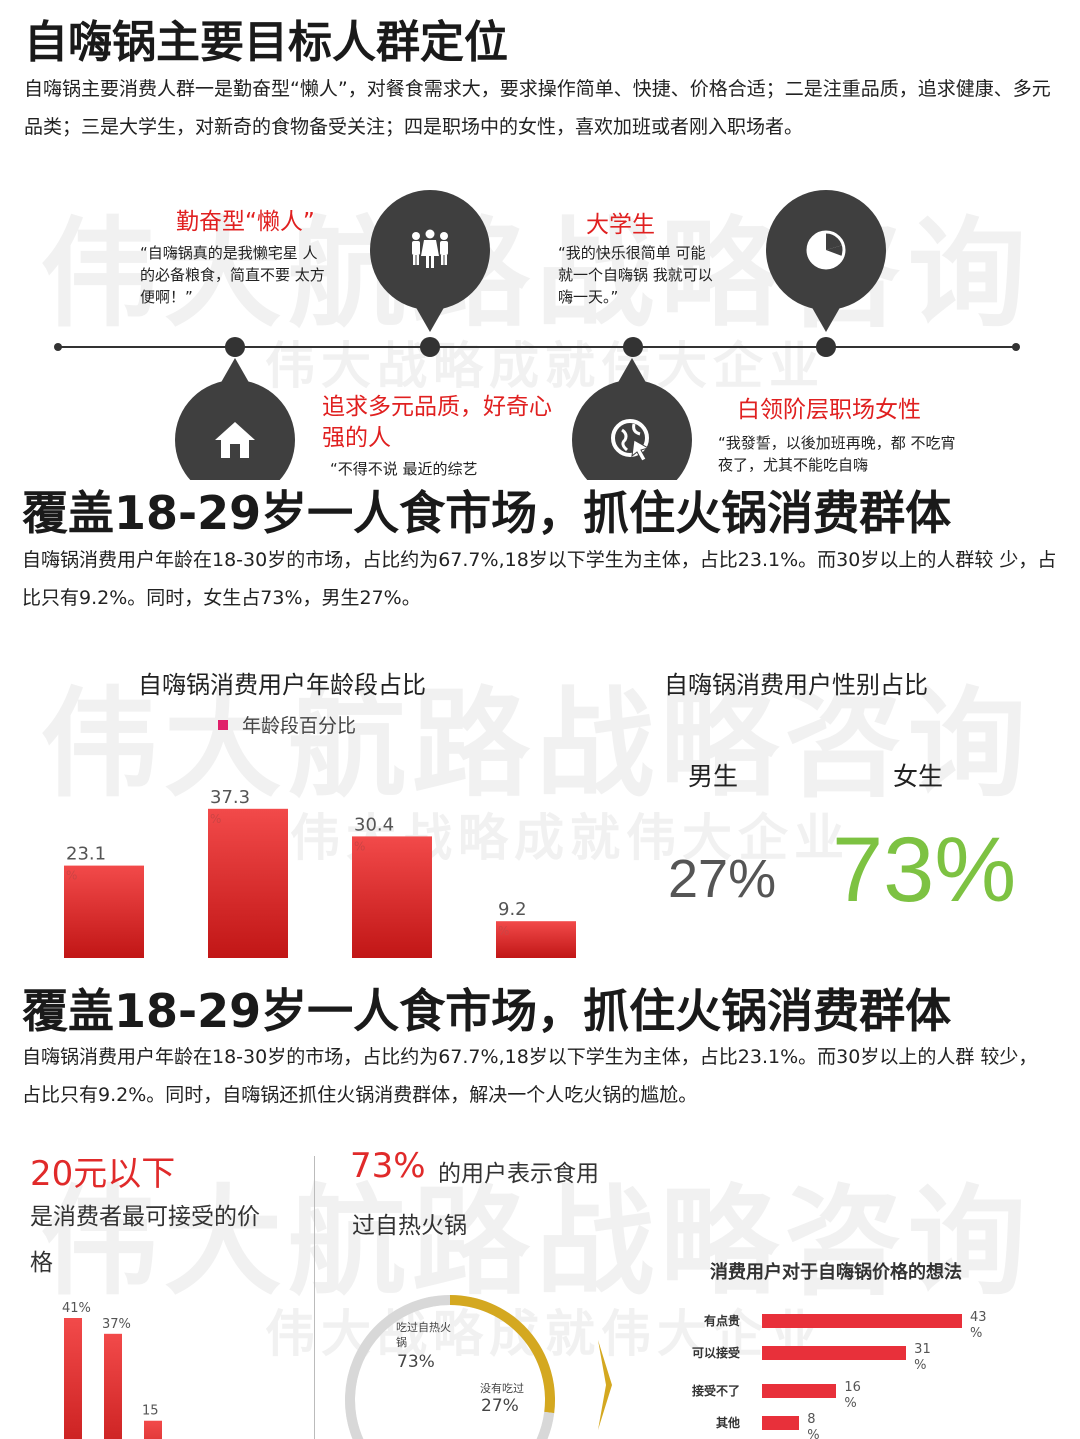 Image resolution: width=1080 pixels, height=1439 pixels. Describe the element at coordinates (475, 1200) in the screenshot. I see `users-text: 的用户表示食用过自热火锅` at that location.